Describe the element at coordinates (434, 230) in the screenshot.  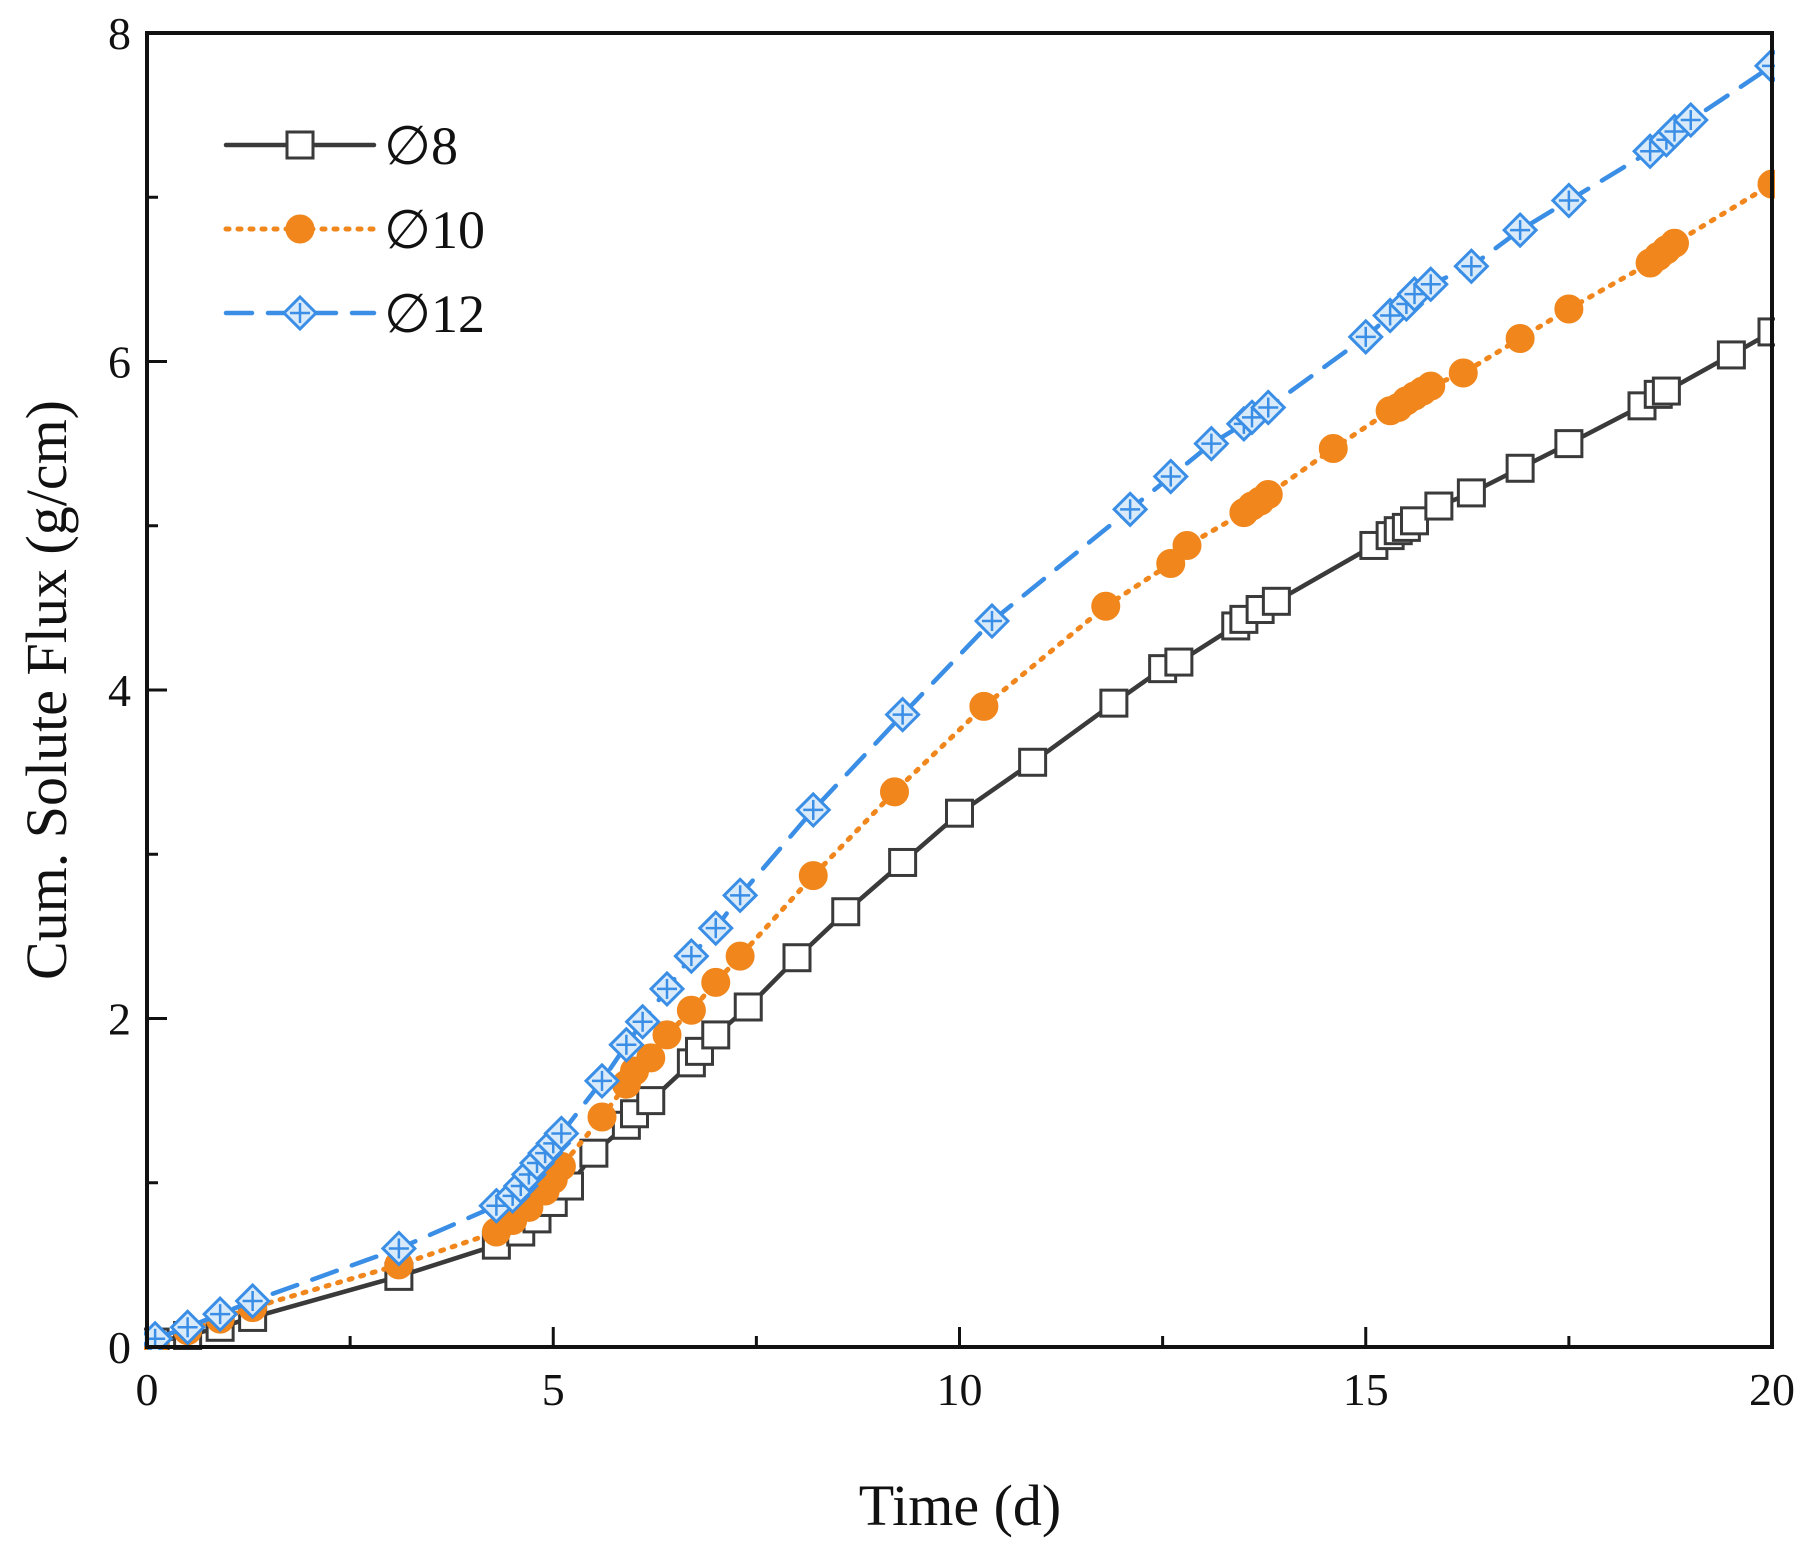
I see `legend-label: ∅10` at that location.